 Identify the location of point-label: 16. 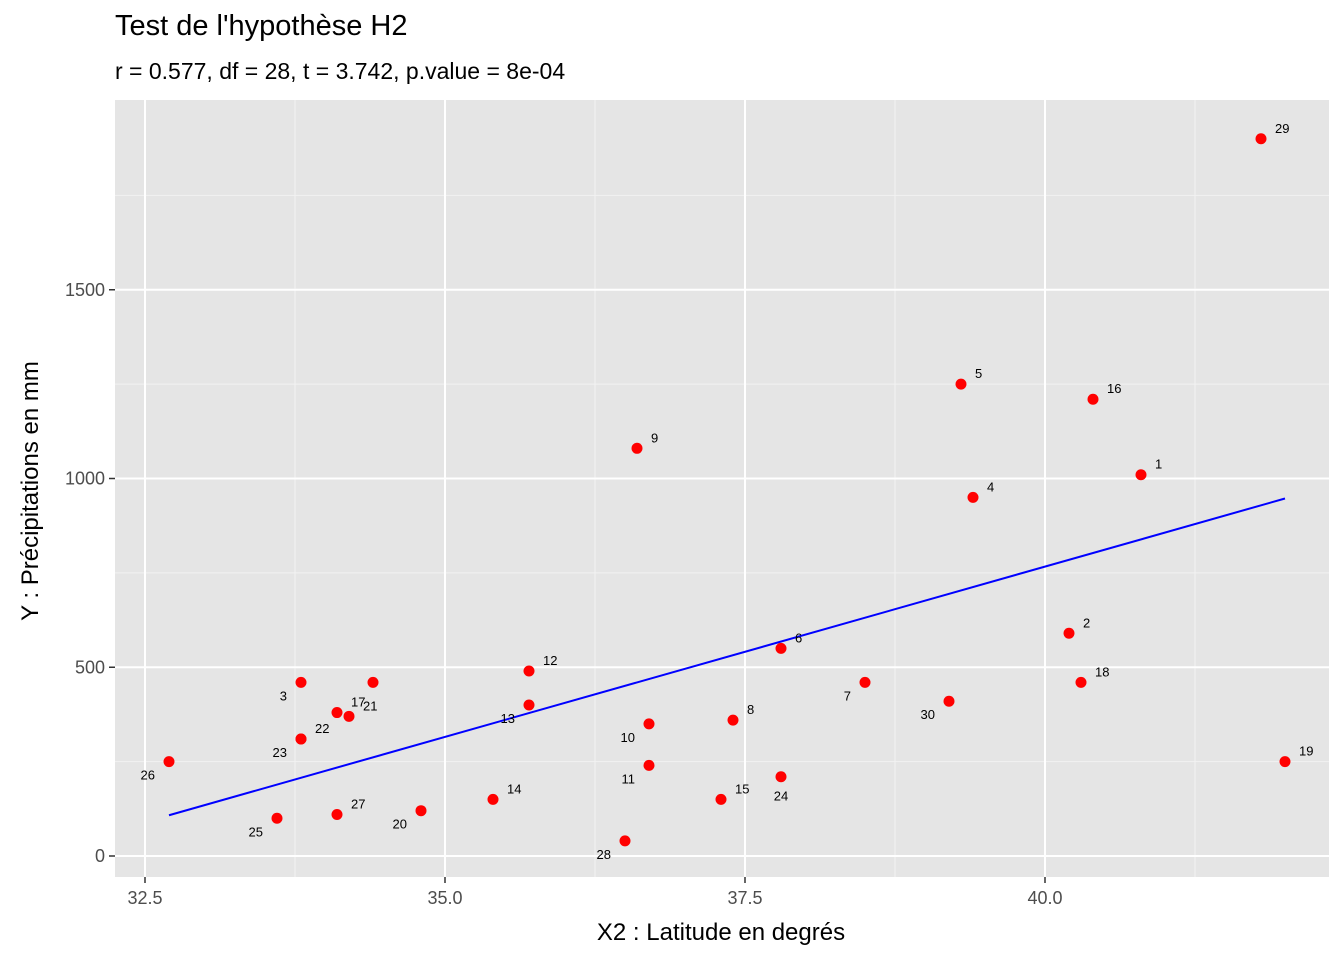
(1114, 388).